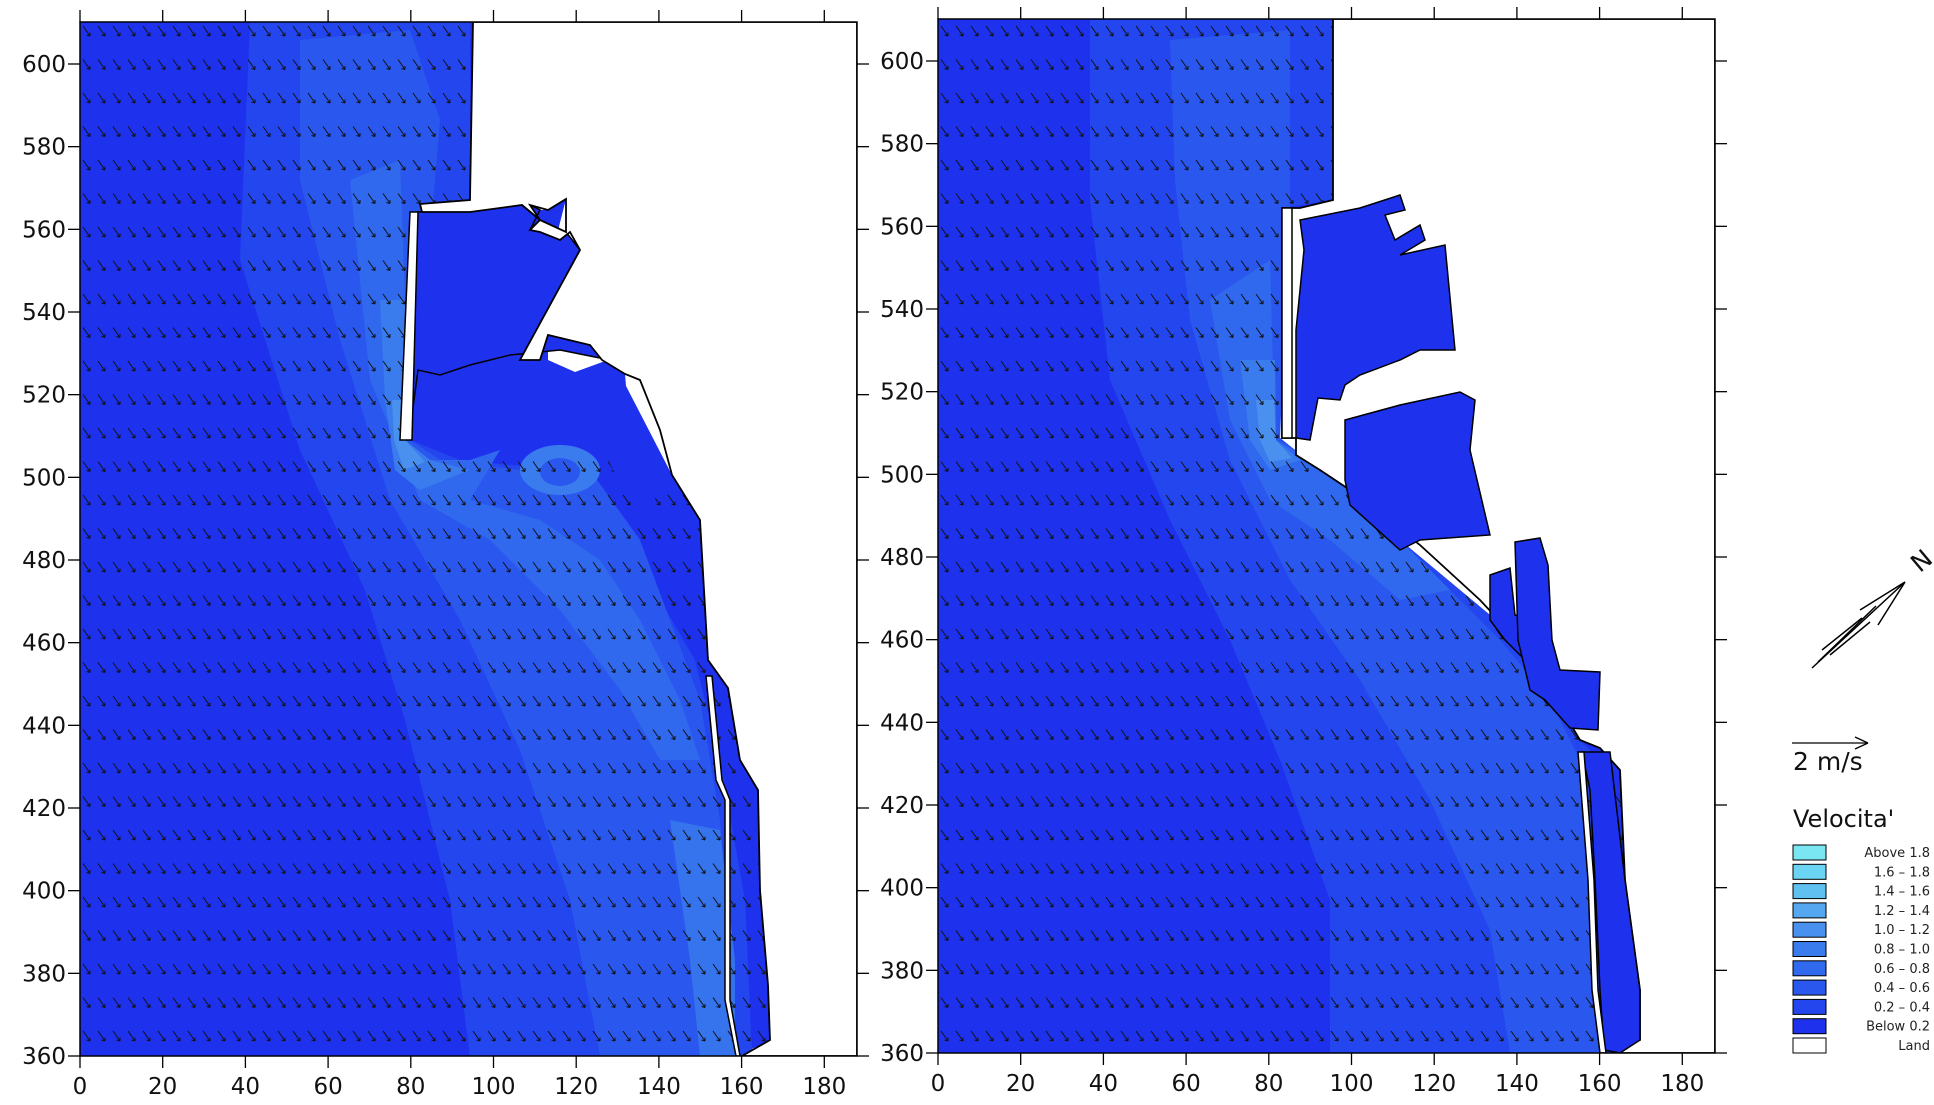  Describe the element at coordinates (1287, 323) in the screenshot. I see `jetty-right` at that location.